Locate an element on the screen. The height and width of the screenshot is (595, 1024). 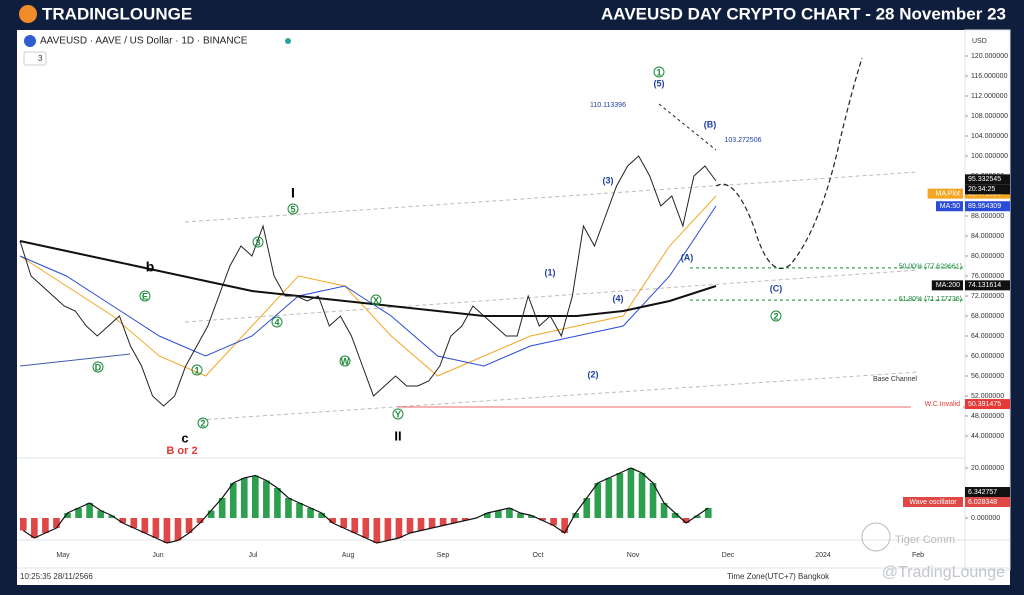
wave-b-link is located at coordinates (687, 127).